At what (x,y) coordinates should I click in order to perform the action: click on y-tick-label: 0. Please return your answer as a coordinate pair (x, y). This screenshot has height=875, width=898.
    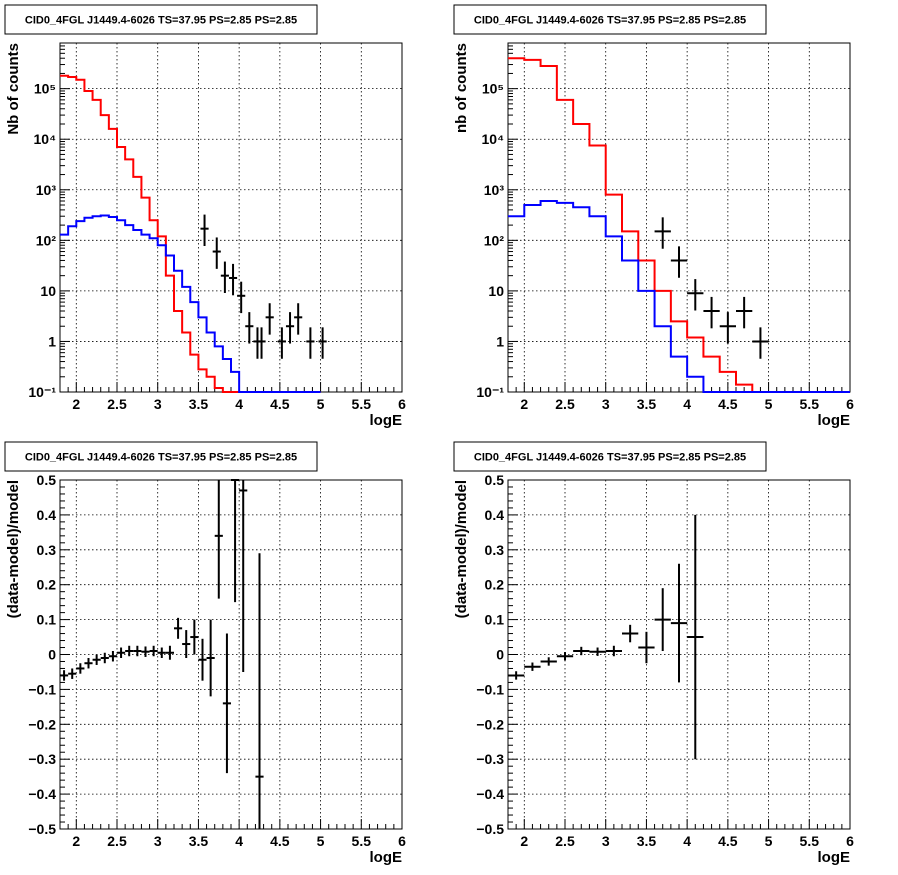
    Looking at the image, I should click on (52, 655).